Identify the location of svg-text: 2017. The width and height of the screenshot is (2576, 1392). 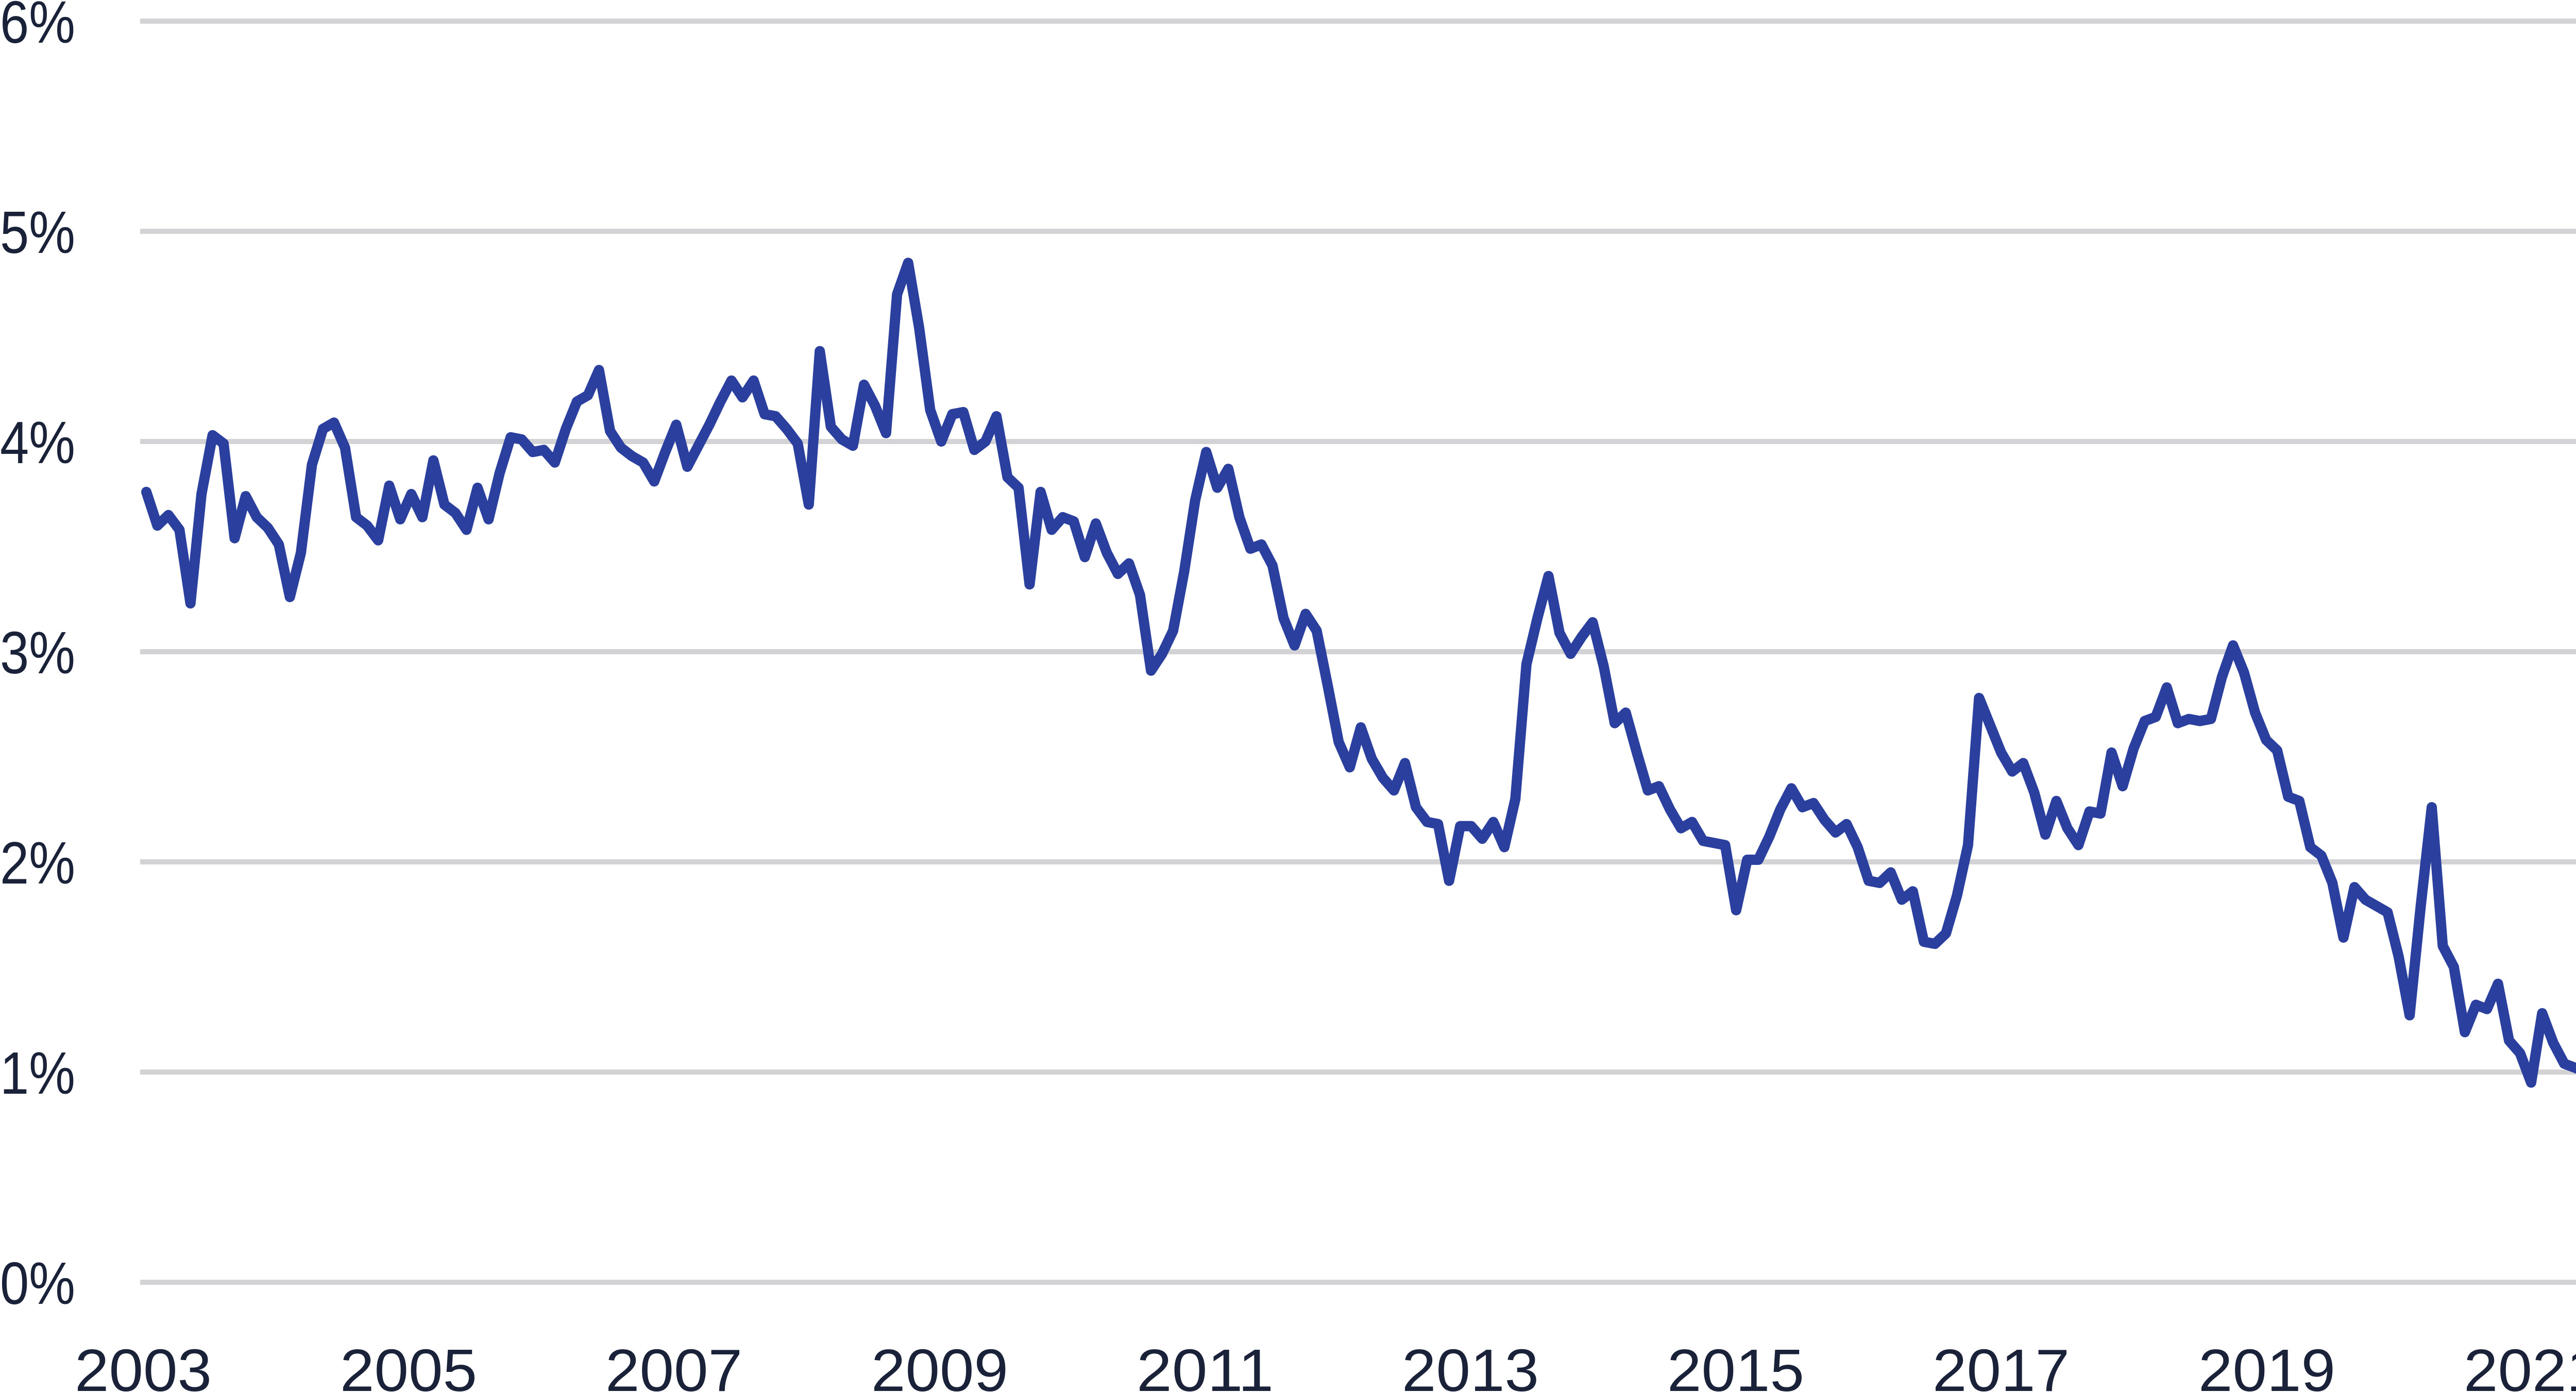
(2001, 1364).